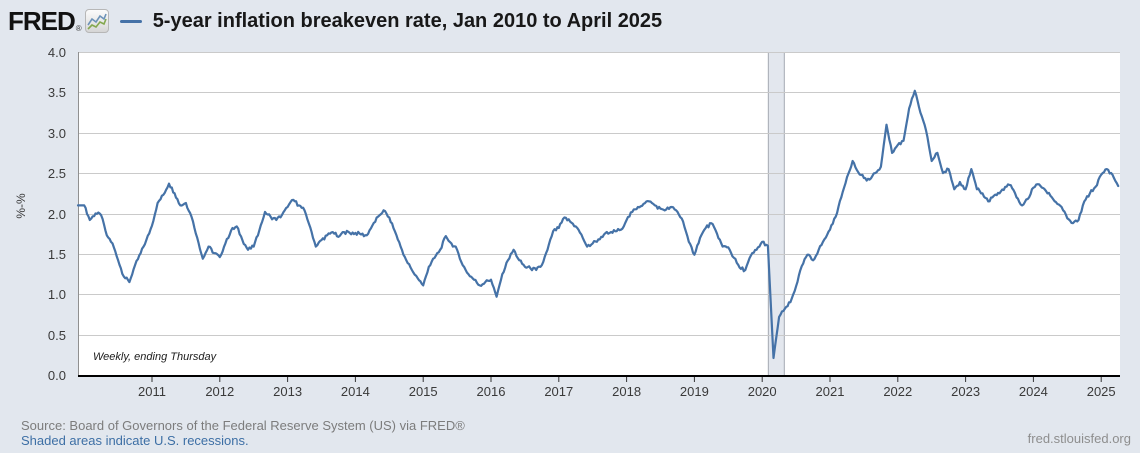 The image size is (1140, 453). Describe the element at coordinates (78, 28) in the screenshot. I see `registered-trademark: ®` at that location.